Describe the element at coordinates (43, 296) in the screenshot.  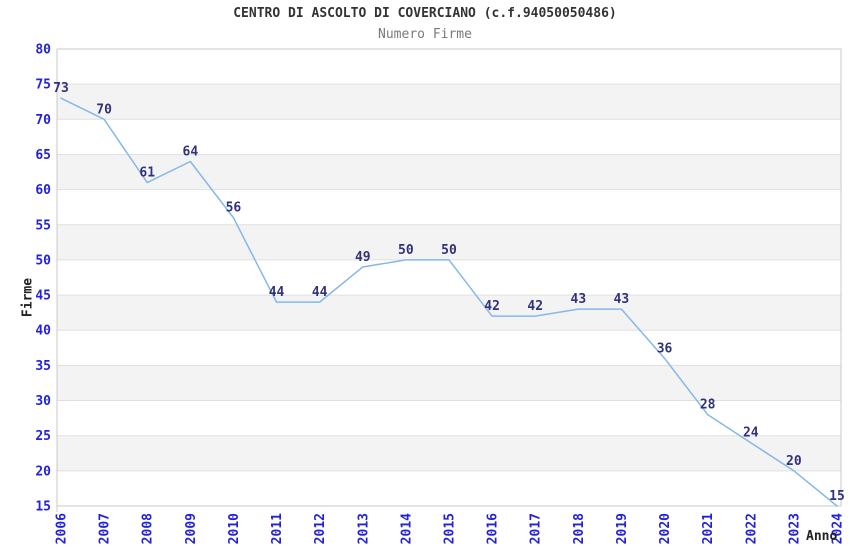
I see `y-tick-label: 45` at that location.